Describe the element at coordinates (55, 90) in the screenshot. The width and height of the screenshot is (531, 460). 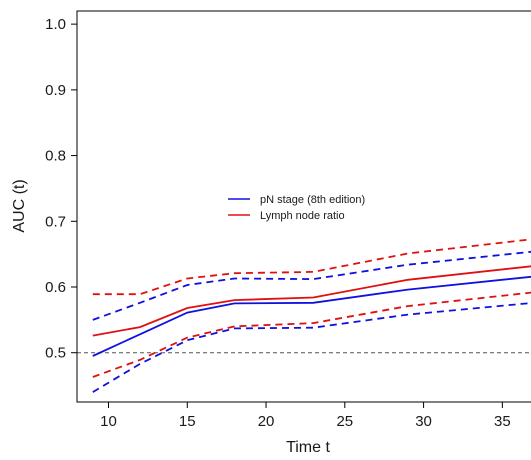
I see `y-tick-label: 0.9` at that location.